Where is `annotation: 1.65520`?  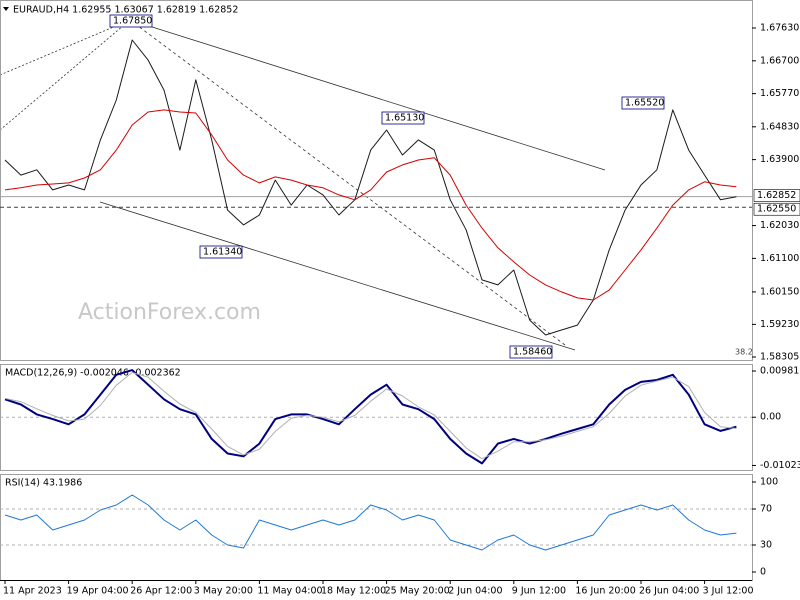 annotation: 1.65520 is located at coordinates (644, 103).